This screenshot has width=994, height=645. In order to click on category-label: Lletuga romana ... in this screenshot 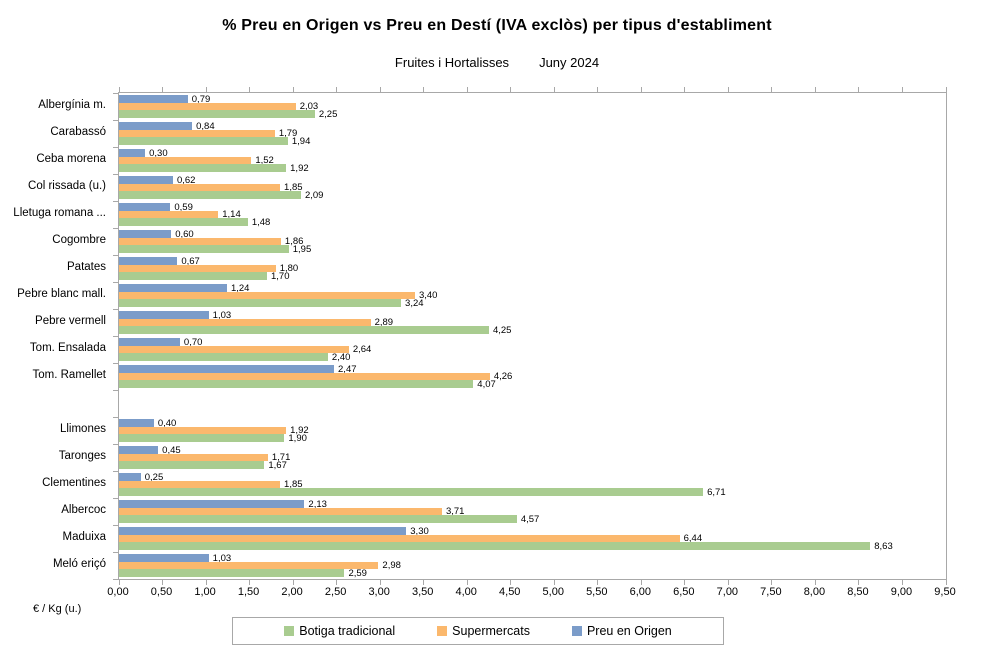, I will do `click(59, 213)`.